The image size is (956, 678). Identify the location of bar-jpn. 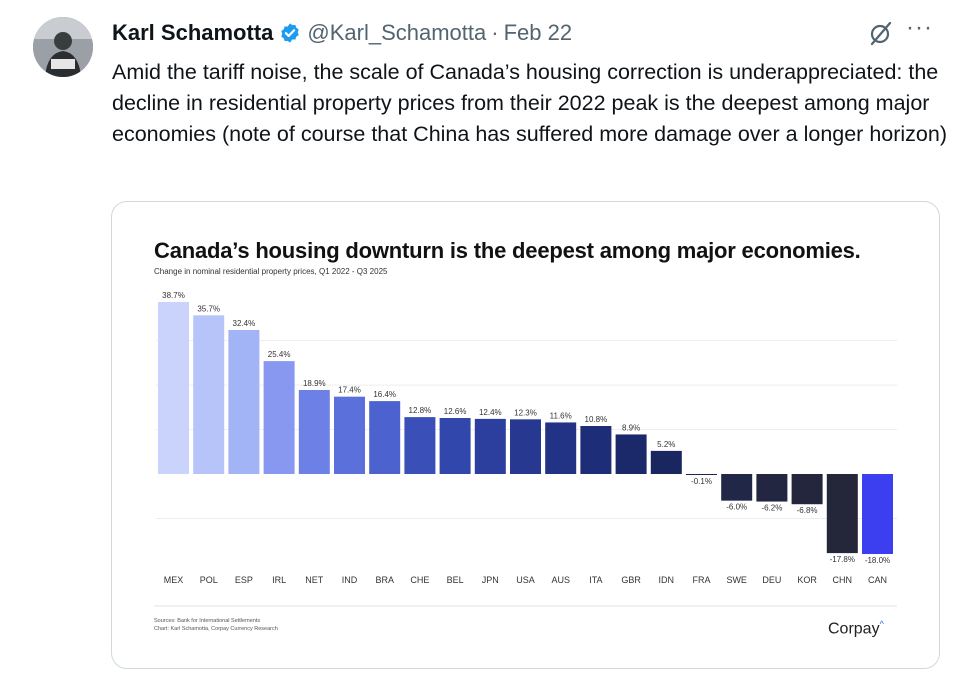
(490, 446).